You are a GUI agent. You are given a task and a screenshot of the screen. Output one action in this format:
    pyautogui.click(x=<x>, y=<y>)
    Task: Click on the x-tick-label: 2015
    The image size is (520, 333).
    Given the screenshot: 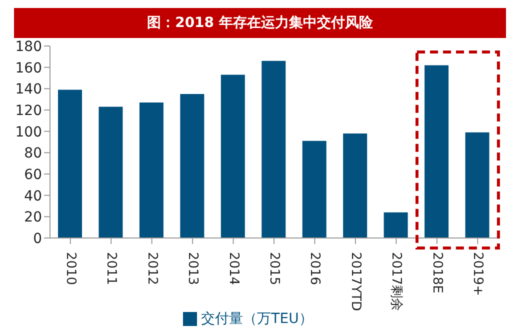 What is the action you would take?
    pyautogui.click(x=274, y=269)
    